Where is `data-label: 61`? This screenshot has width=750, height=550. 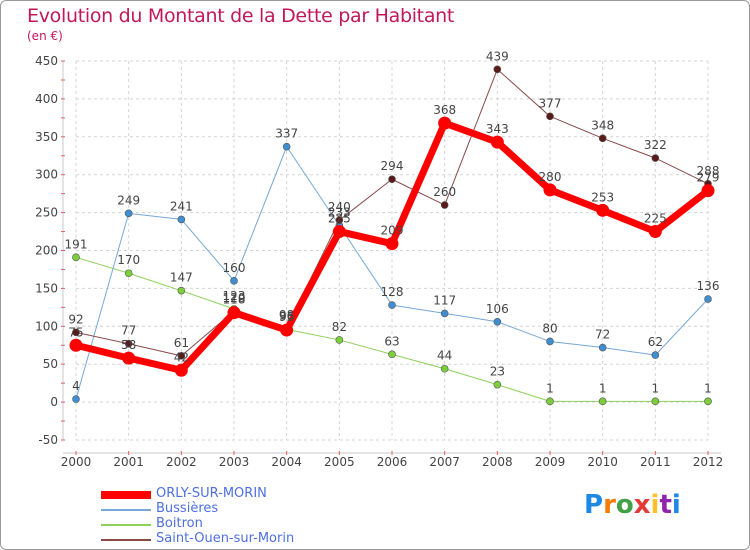 data-label: 61 is located at coordinates (181, 343).